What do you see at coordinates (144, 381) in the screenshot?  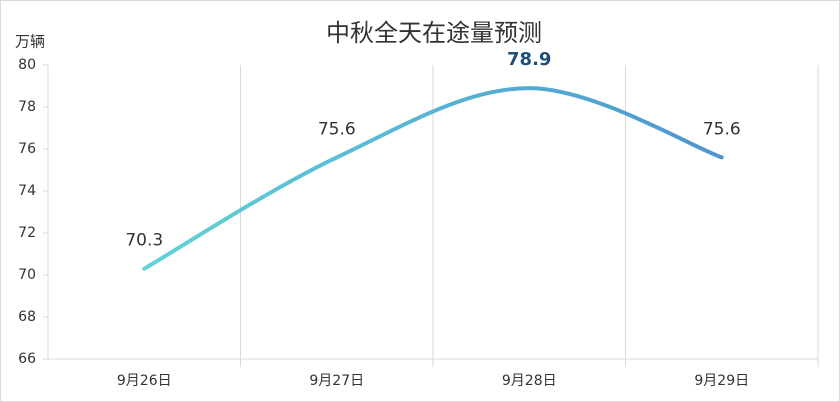 I see `x-tick-label: 9月26日` at bounding box center [144, 381].